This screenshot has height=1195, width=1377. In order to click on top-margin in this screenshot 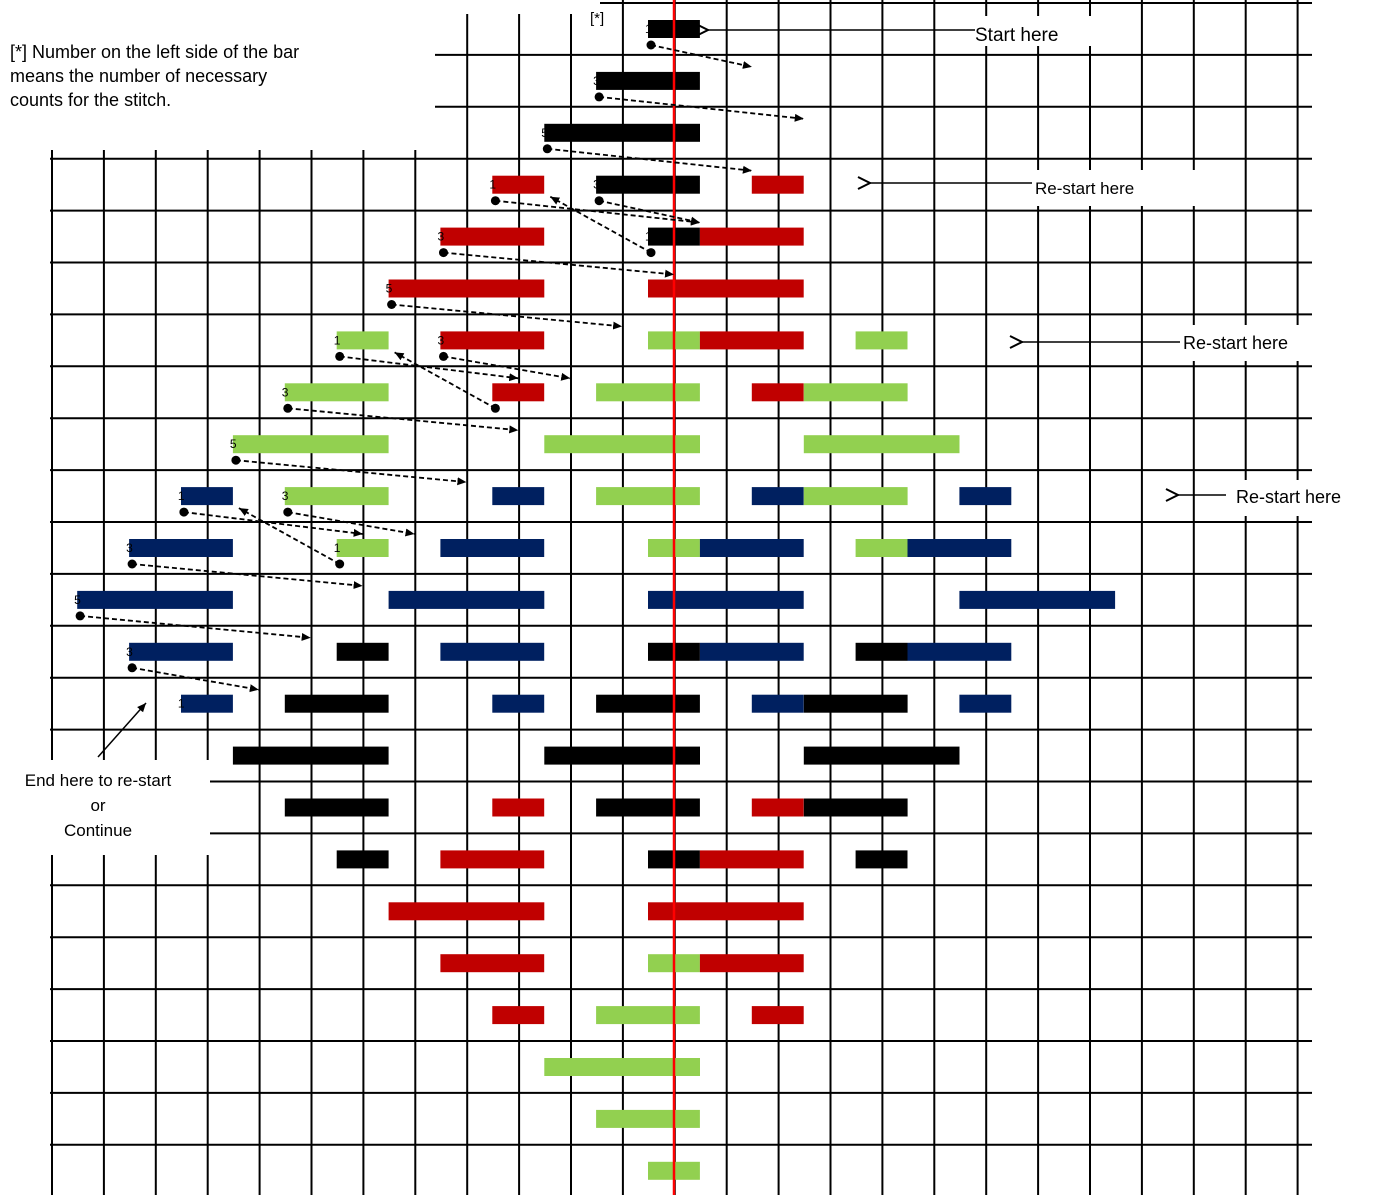, I will do `click(300, 7)`.